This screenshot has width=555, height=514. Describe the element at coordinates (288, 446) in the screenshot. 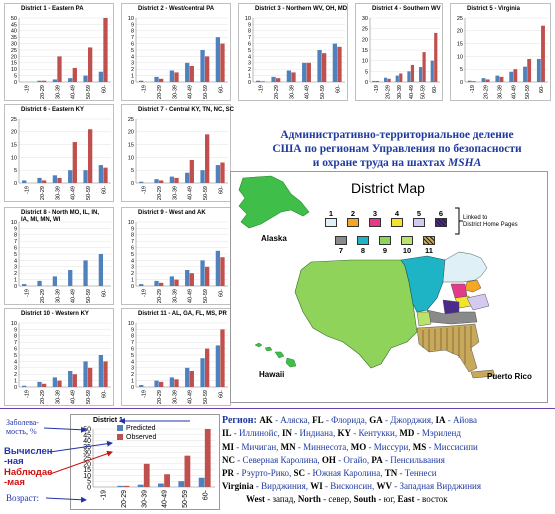

I see `region-code: MN` at that location.